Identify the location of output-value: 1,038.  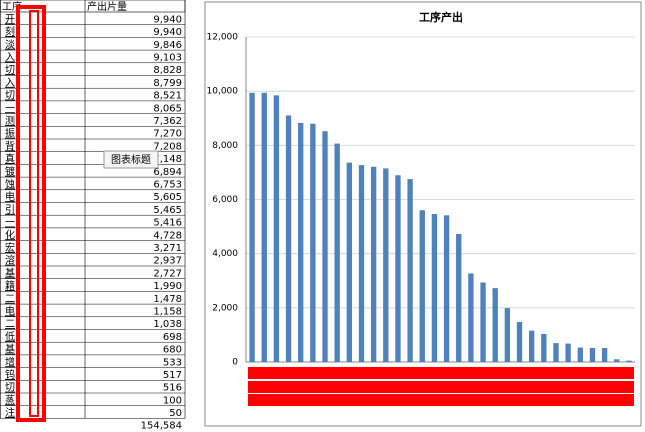
(167, 324).